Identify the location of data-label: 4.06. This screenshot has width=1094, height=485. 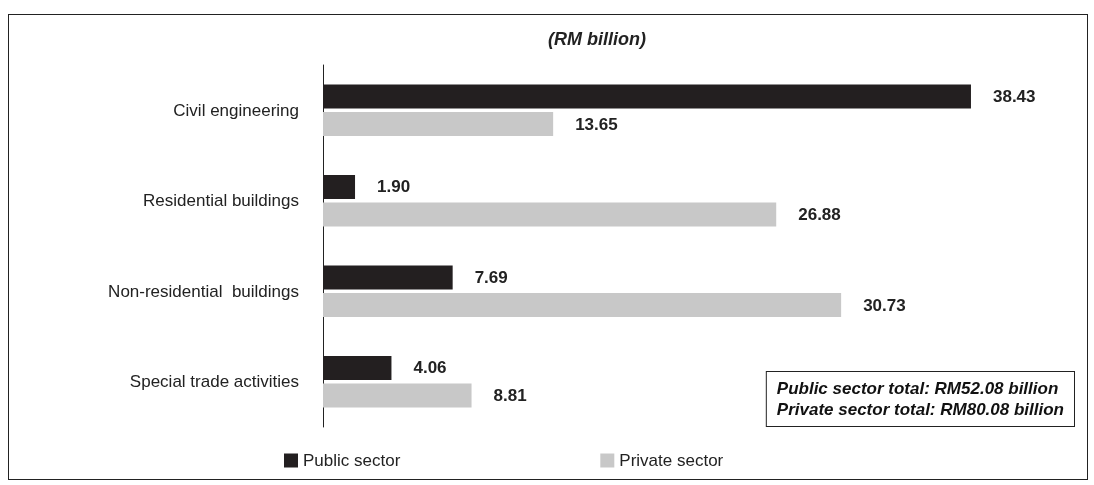
(430, 368).